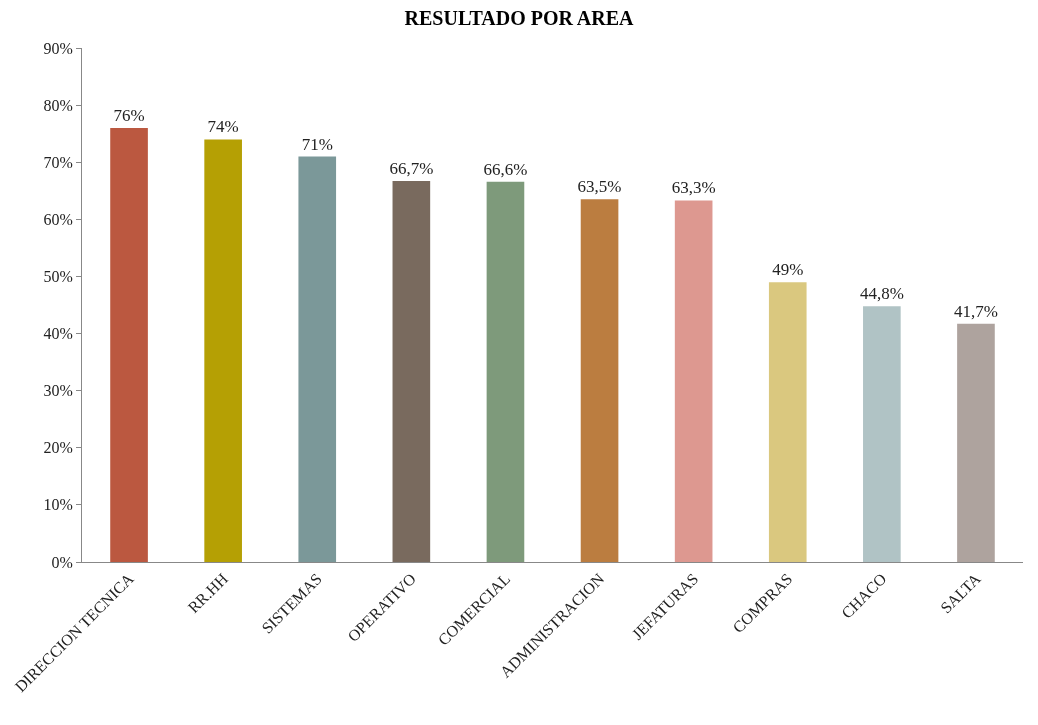 Image resolution: width=1038 pixels, height=725 pixels. I want to click on data-label: 74%, so click(223, 127).